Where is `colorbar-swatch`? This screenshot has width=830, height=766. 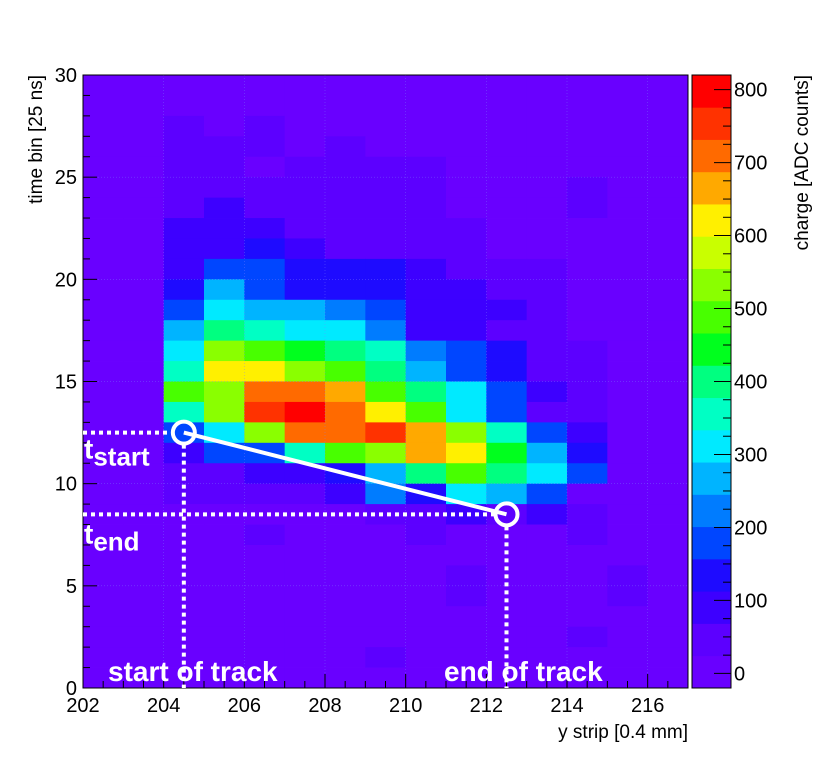 colorbar-swatch is located at coordinates (711, 414).